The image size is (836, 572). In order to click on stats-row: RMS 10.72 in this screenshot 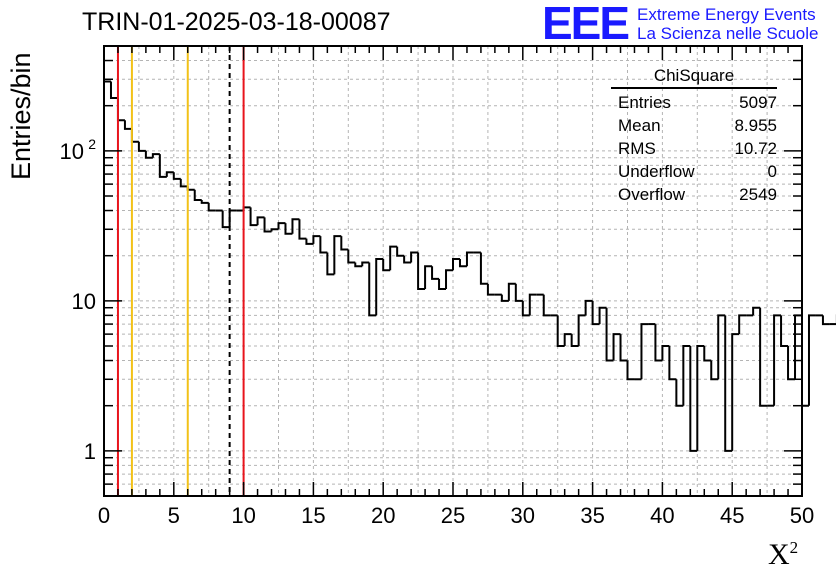, I will do `click(697, 148)`.